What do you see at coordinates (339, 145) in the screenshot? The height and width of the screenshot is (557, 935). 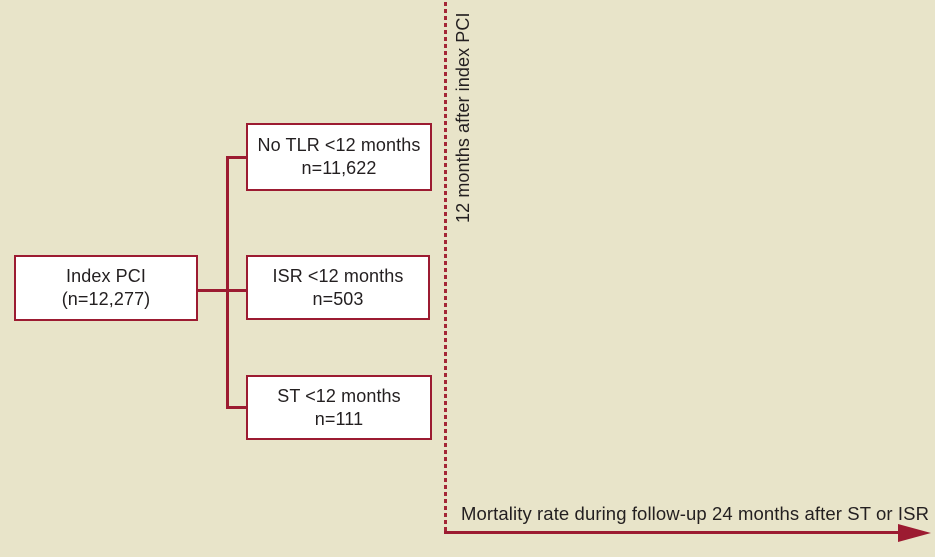 I see `no-tlr-label: No TLR <12 months` at bounding box center [339, 145].